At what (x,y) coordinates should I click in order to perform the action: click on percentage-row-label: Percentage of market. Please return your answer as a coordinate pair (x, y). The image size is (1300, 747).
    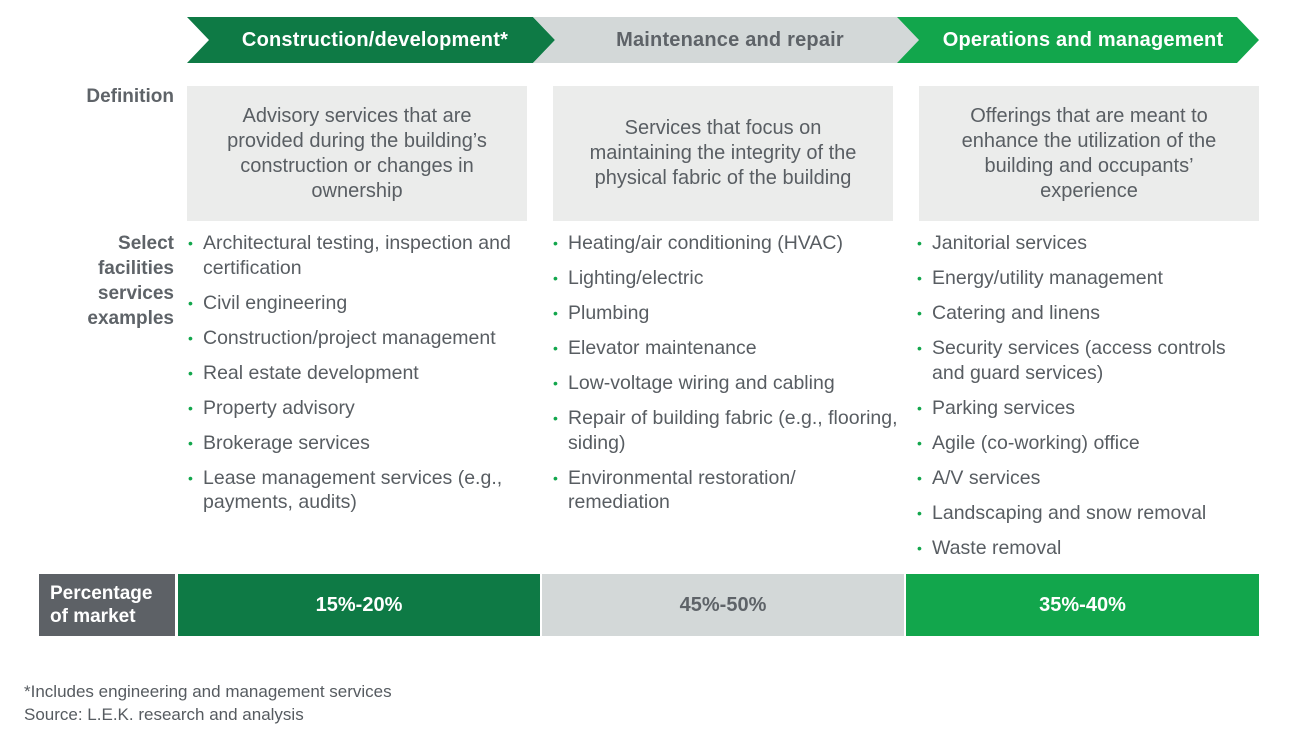
    Looking at the image, I should click on (107, 605).